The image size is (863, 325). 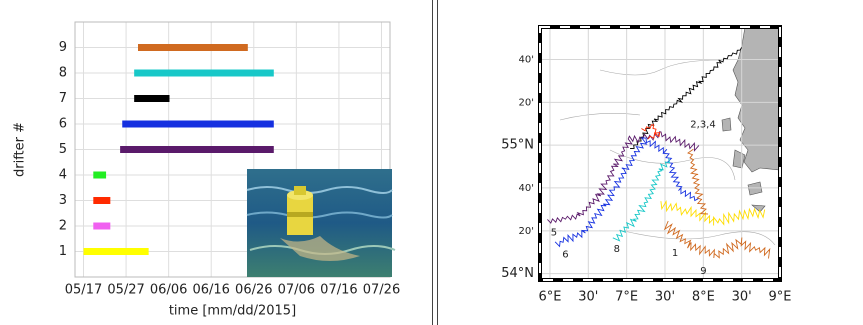 What do you see at coordinates (63, 47) in the screenshot?
I see `y-tick-label: 9` at bounding box center [63, 47].